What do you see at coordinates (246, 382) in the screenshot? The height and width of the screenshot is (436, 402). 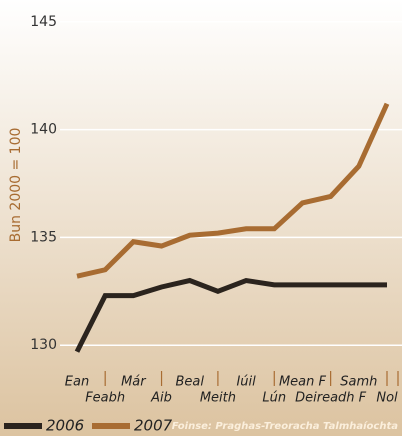 I see `x-tick-label: Iúil` at bounding box center [246, 382].